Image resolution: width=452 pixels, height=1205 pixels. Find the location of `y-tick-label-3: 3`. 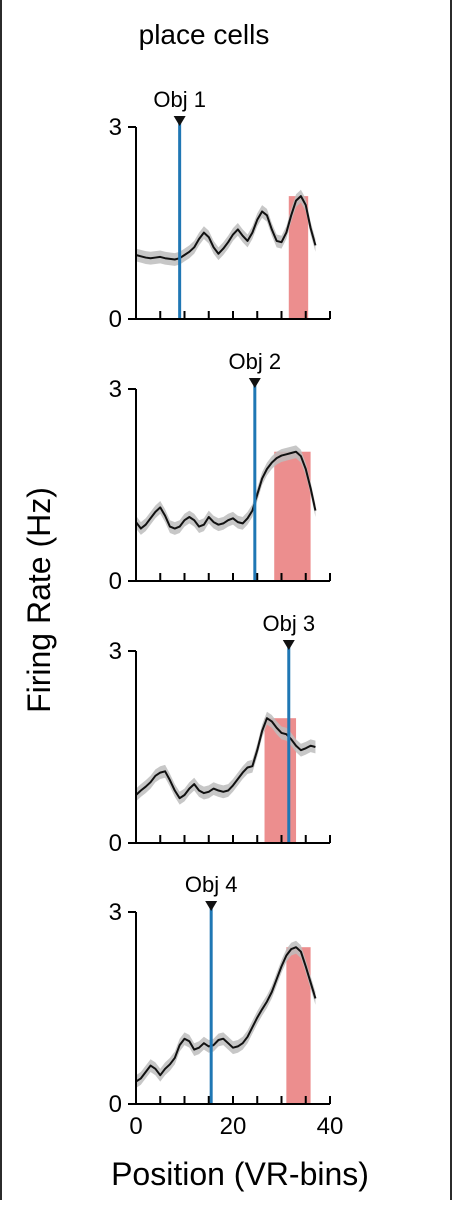

y-tick-label-3: 3 is located at coordinates (115, 651).